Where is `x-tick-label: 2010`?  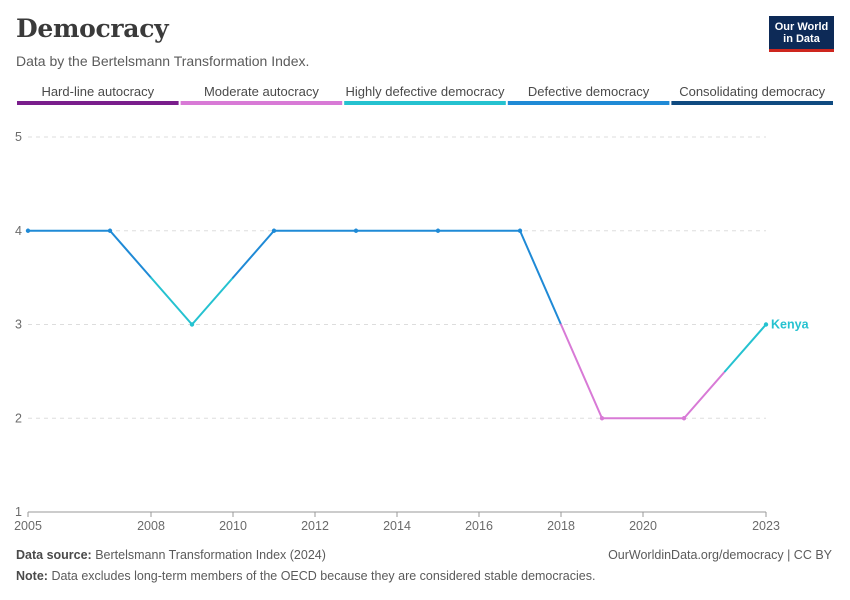
x-tick-label: 2010 is located at coordinates (233, 526).